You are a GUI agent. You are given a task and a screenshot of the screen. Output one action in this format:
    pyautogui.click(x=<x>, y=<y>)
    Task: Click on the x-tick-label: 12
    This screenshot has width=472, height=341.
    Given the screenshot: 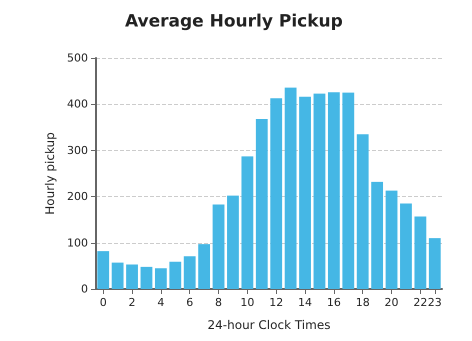 What is the action you would take?
    pyautogui.click(x=276, y=302)
    